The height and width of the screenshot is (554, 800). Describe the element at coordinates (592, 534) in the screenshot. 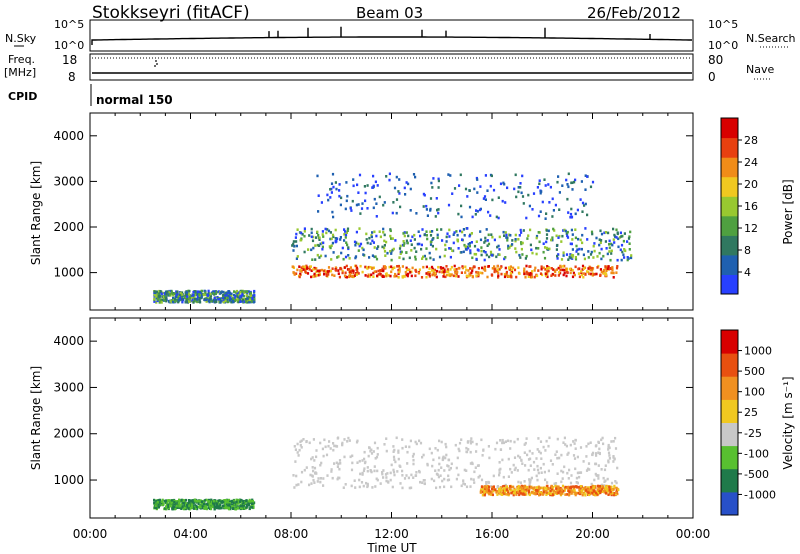

I see `x-tick-label: 20:00` at that location.